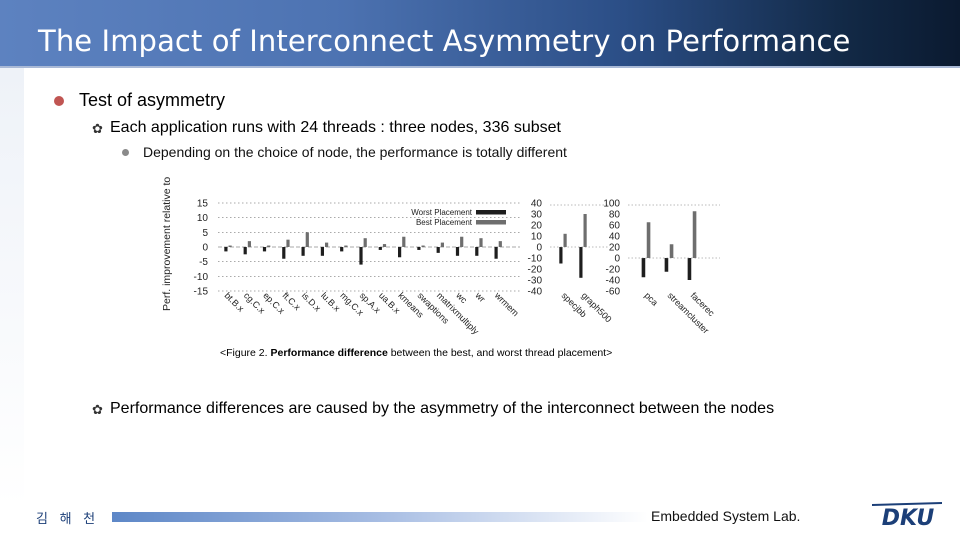 The image size is (960, 540). What do you see at coordinates (380, 517) in the screenshot?
I see `footer-bar` at bounding box center [380, 517].